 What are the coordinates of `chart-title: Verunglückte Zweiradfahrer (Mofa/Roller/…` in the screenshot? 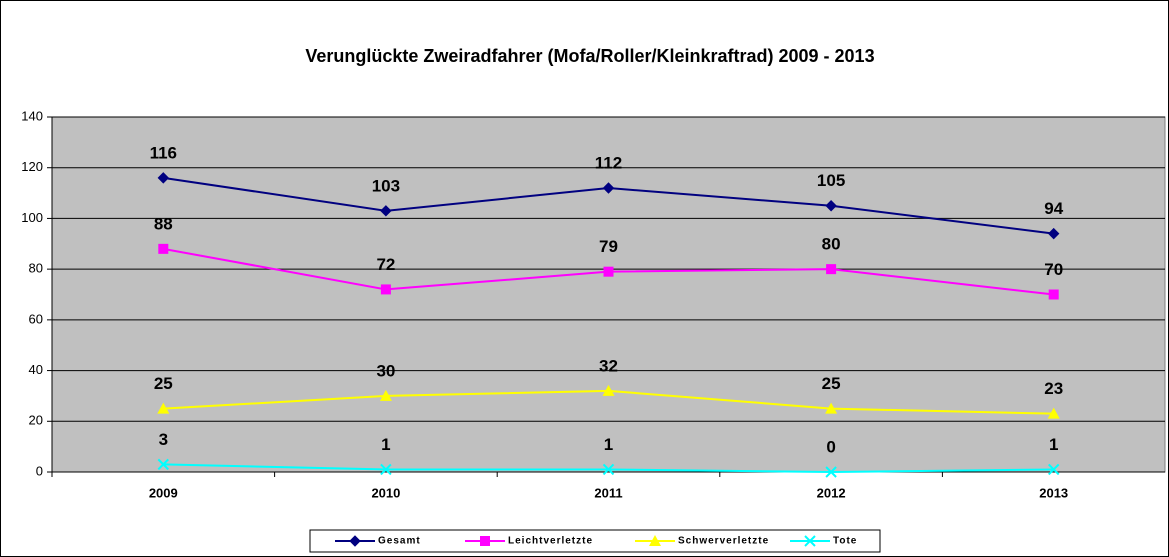 It's located at (589, 56).